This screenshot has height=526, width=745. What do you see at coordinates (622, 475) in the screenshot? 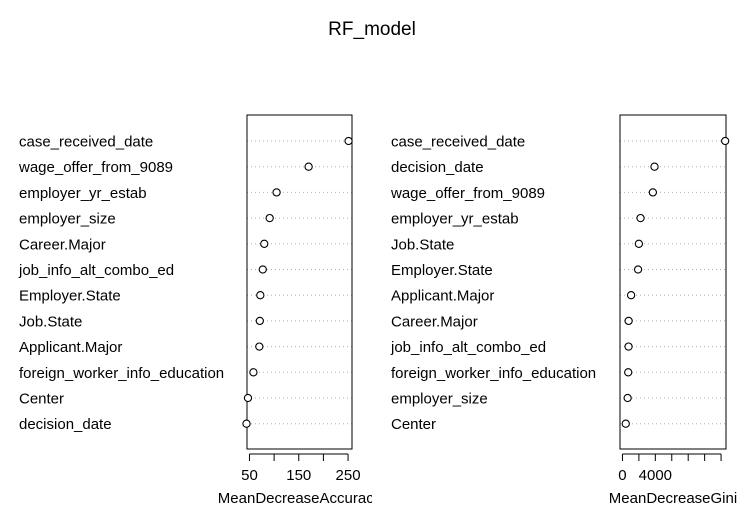
I see `x-tick-label: 0` at bounding box center [622, 475].